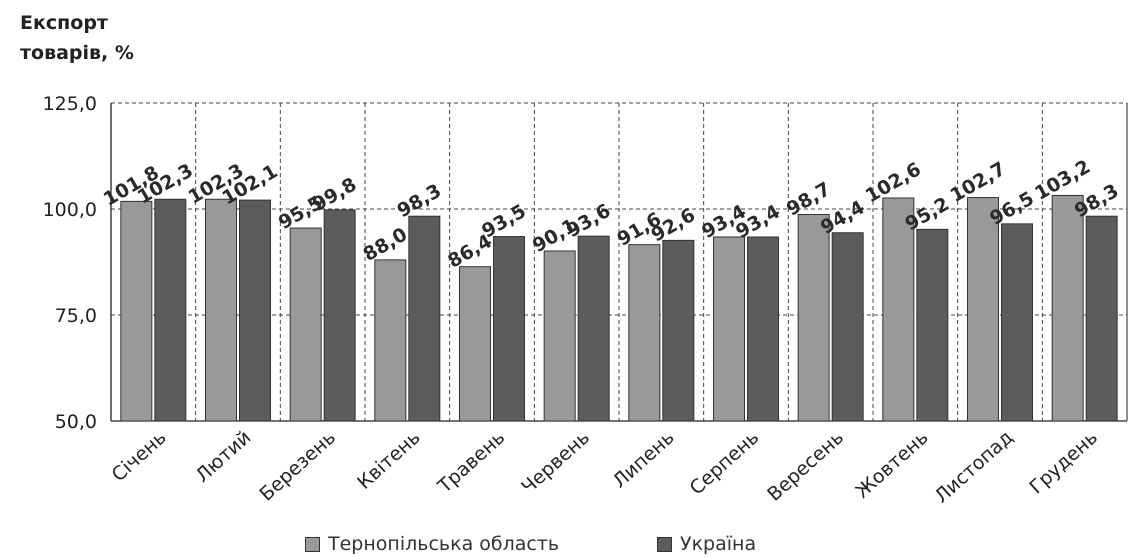 This screenshot has height=557, width=1131. I want to click on legend: Тернопільська область Україна, so click(565, 544).